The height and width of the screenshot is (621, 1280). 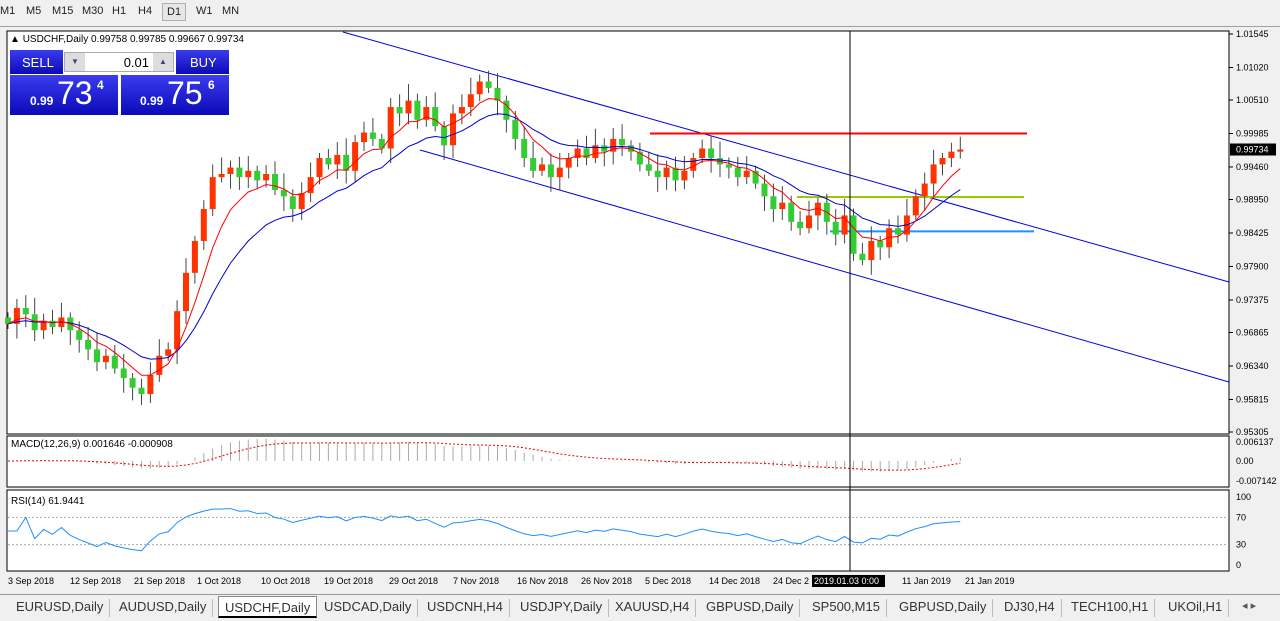 What do you see at coordinates (990, 581) in the screenshot?
I see `date-tick-label: 21 Jan 2019` at bounding box center [990, 581].